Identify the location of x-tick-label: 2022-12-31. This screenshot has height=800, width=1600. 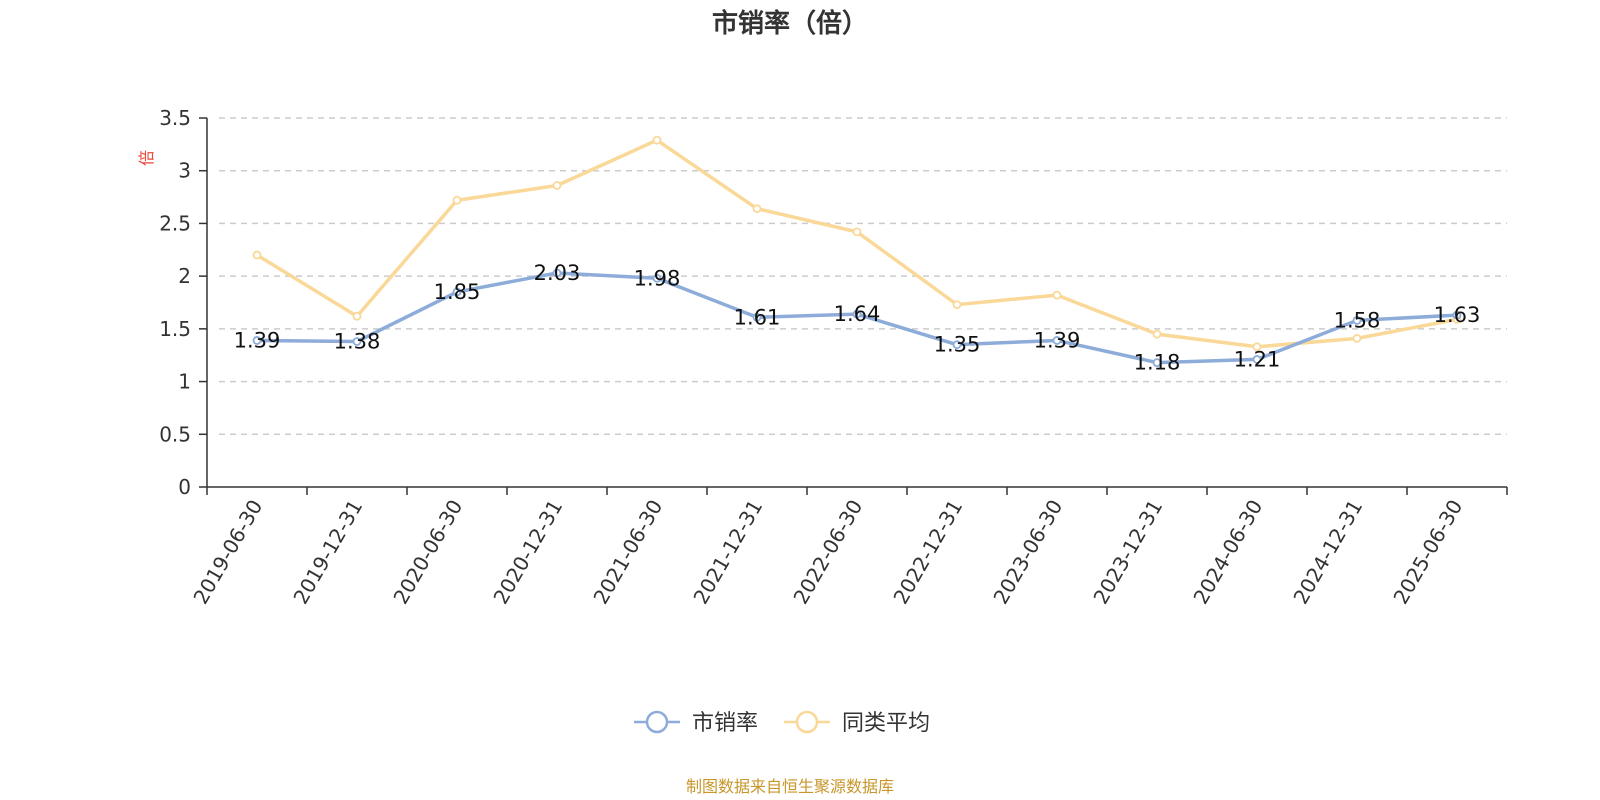
(927, 552).